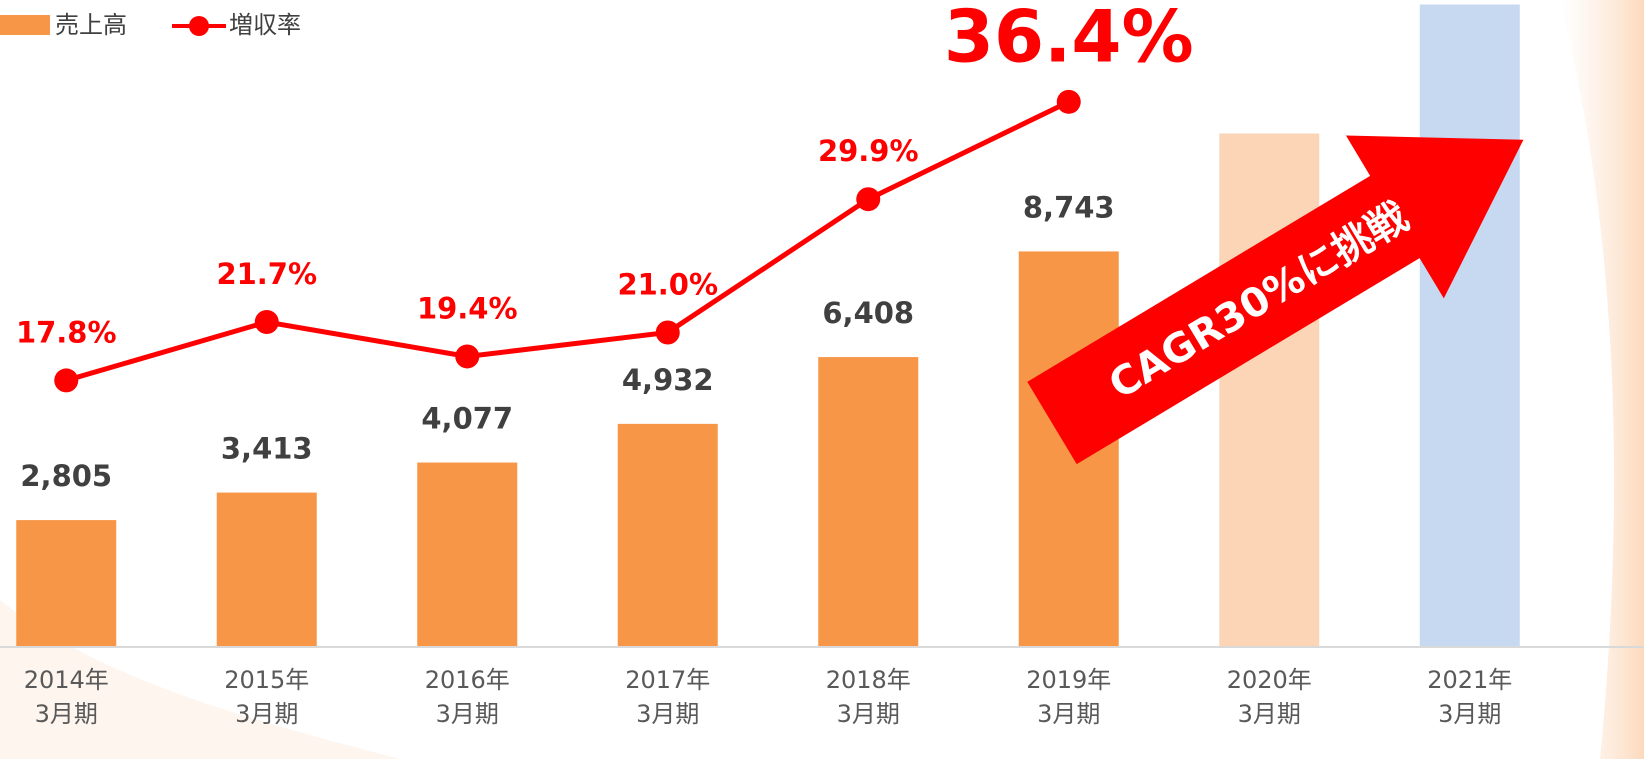 The image size is (1644, 759). I want to click on legend-label: 増収率, so click(265, 25).